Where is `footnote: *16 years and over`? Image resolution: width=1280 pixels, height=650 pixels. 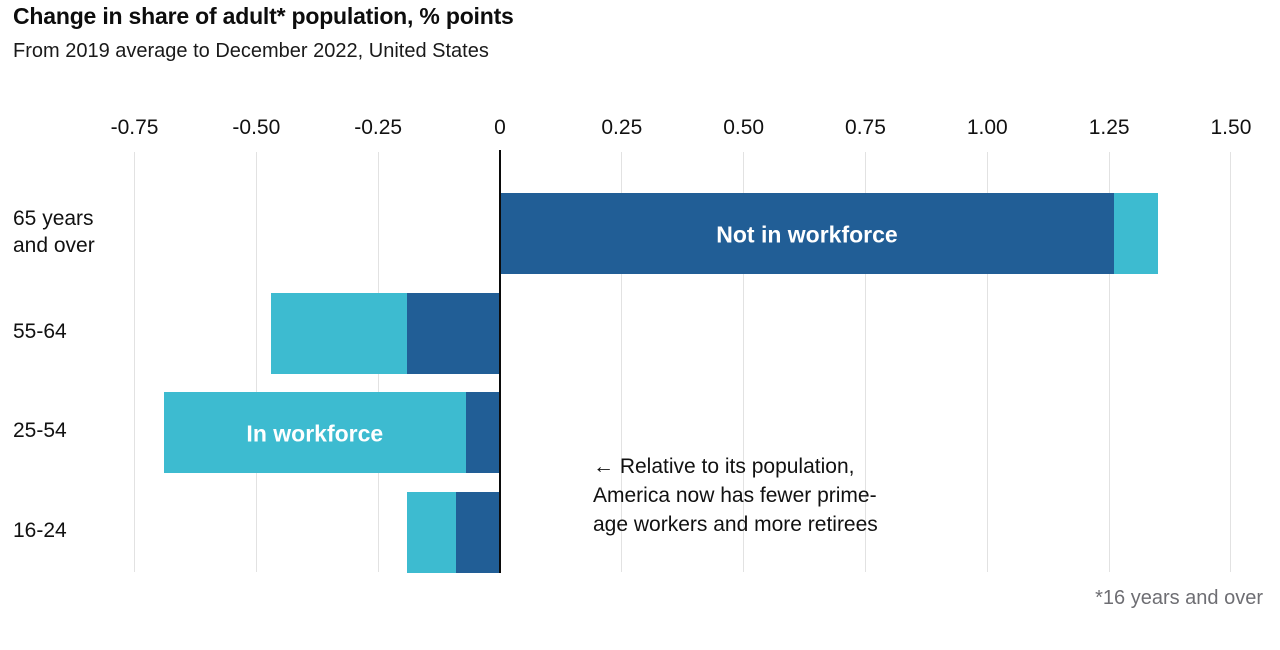 footnote: *16 years and over is located at coordinates (1179, 598).